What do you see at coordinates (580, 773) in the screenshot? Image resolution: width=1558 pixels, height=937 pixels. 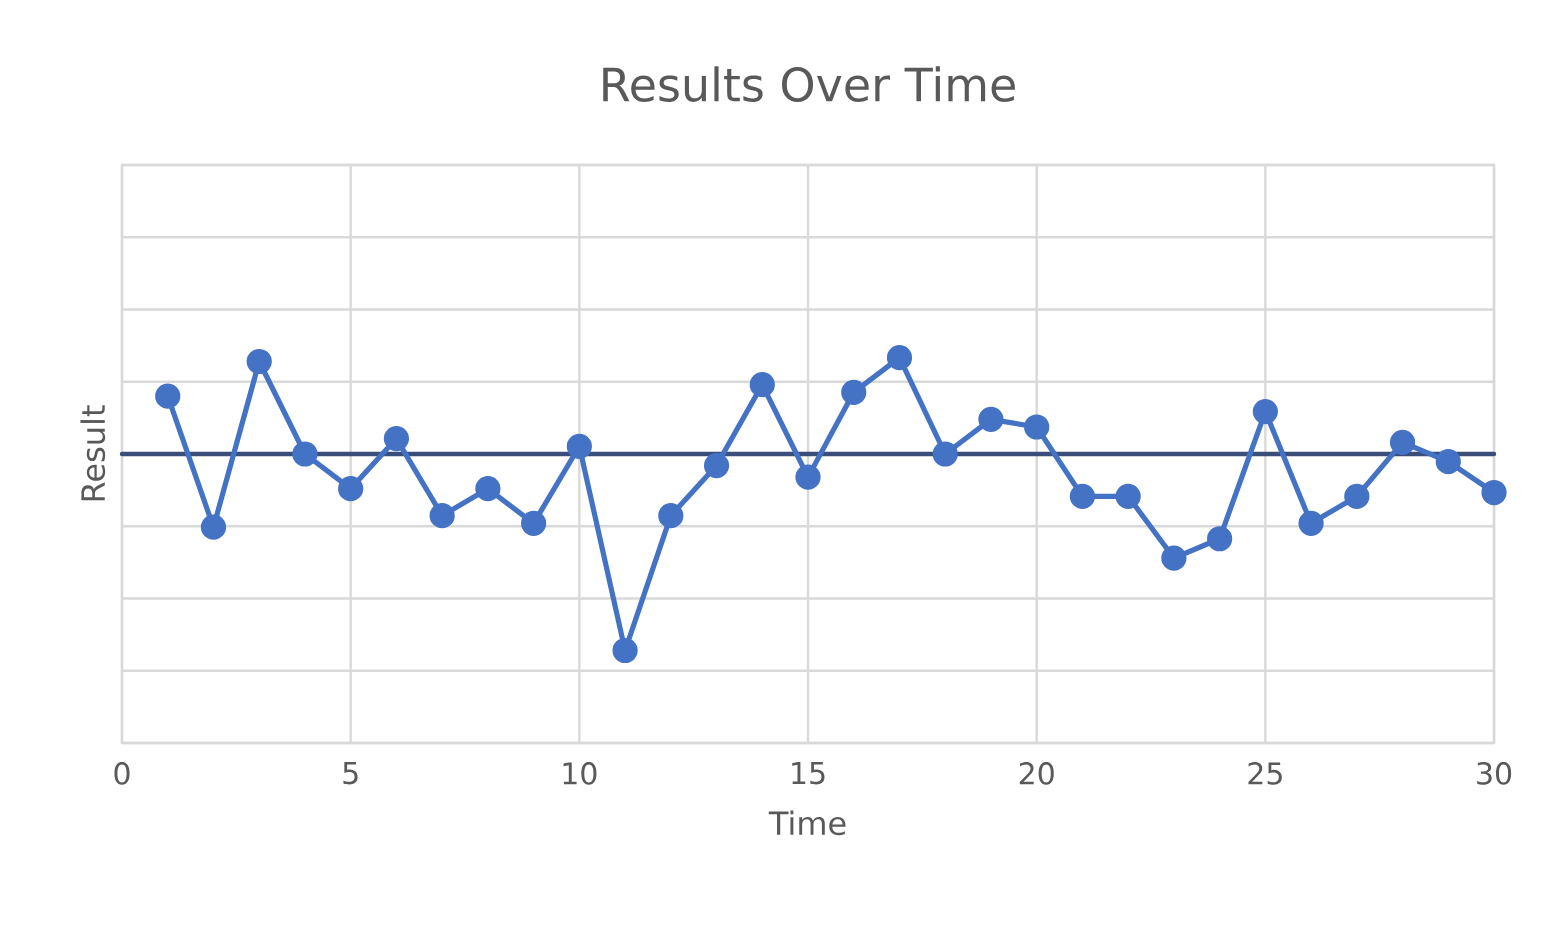 I see `x-tick-label: 10` at bounding box center [580, 773].